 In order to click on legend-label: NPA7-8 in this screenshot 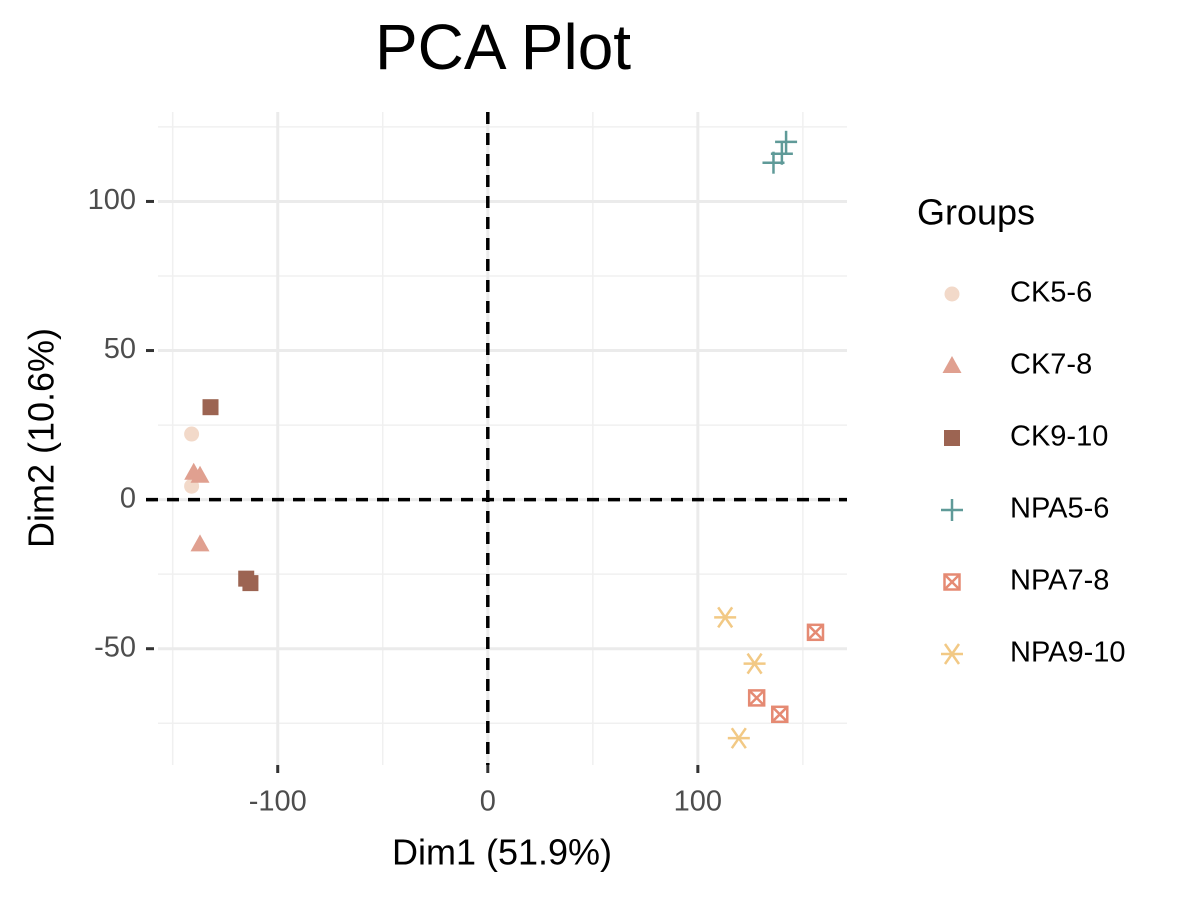, I will do `click(1059, 581)`.